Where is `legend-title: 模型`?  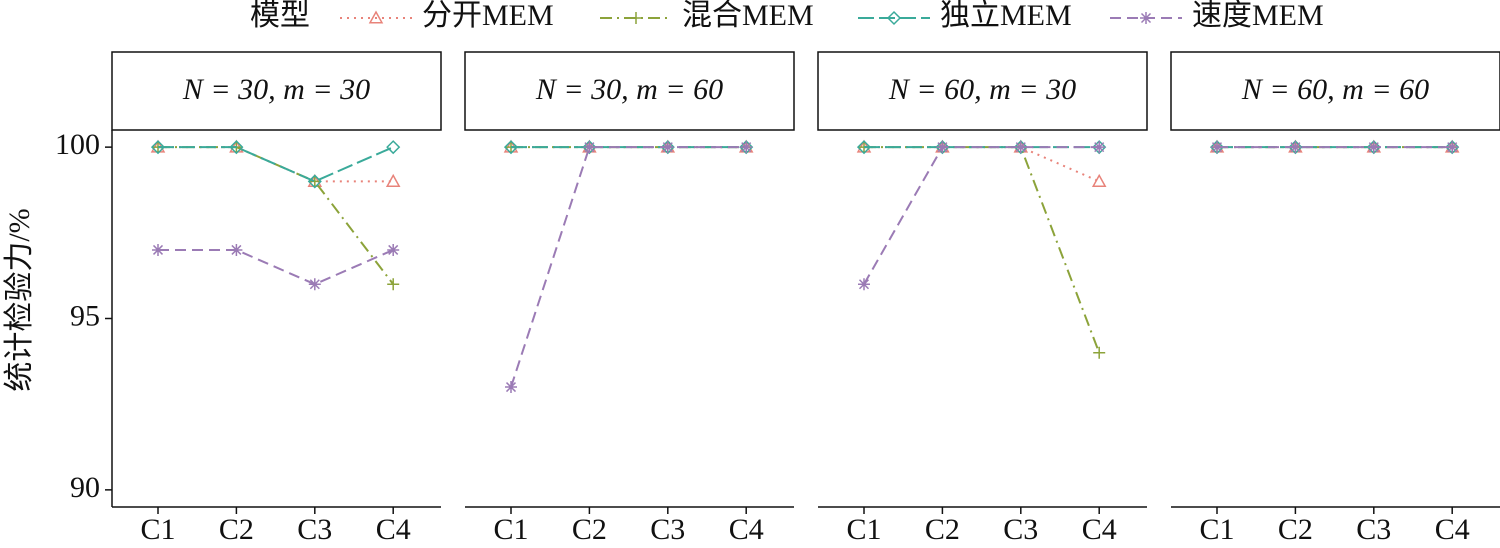
legend-title: 模型 is located at coordinates (280, 16).